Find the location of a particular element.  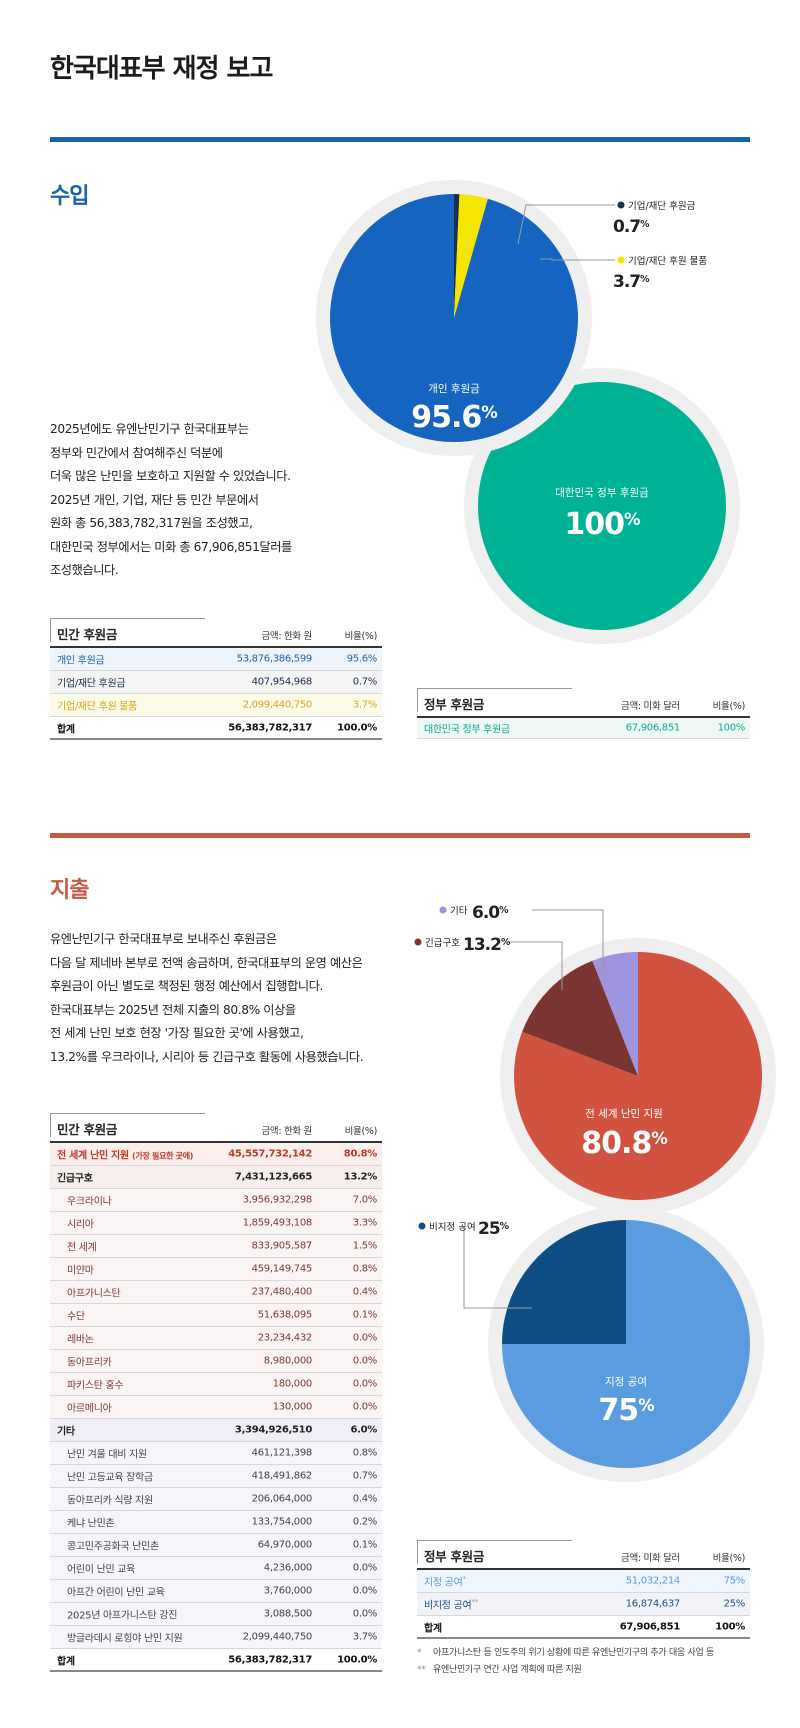

expense-paragraph-line: 전 세계 난민 보호 현장 '가장 필요한 곳'에 사용했고, is located at coordinates (177, 1033).